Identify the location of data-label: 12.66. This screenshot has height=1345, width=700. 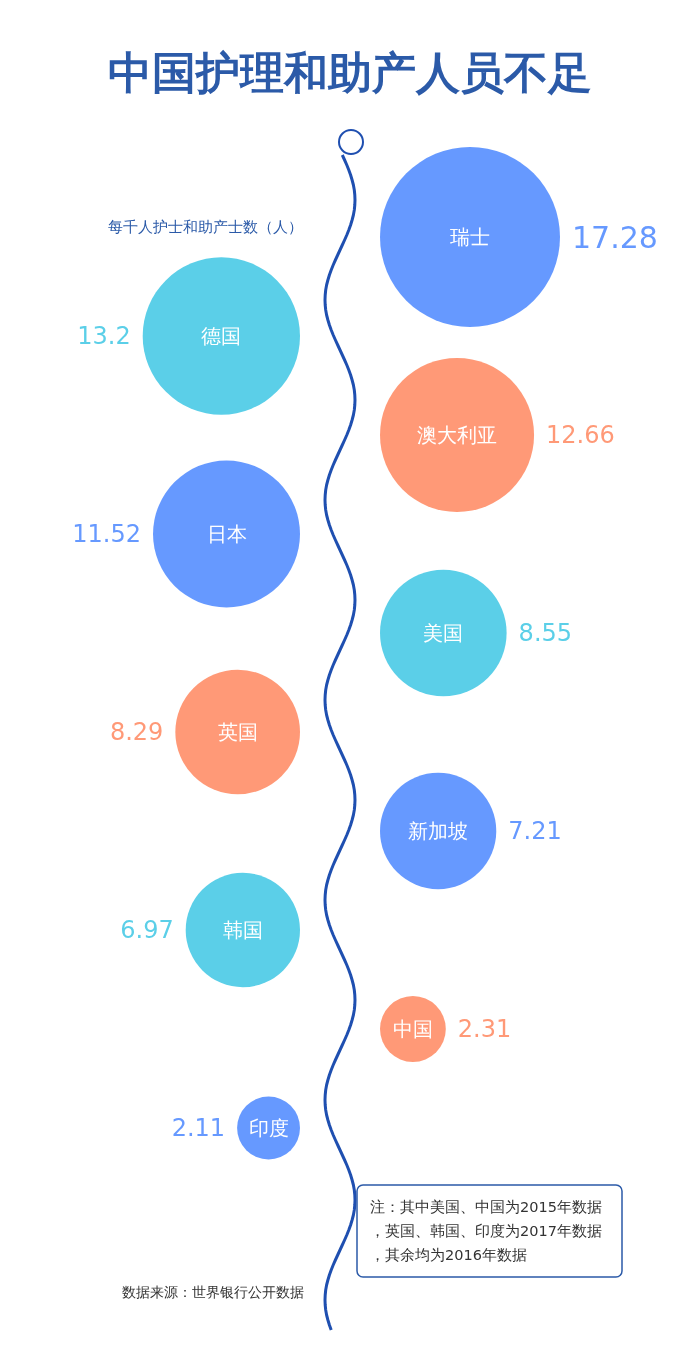
(580, 435).